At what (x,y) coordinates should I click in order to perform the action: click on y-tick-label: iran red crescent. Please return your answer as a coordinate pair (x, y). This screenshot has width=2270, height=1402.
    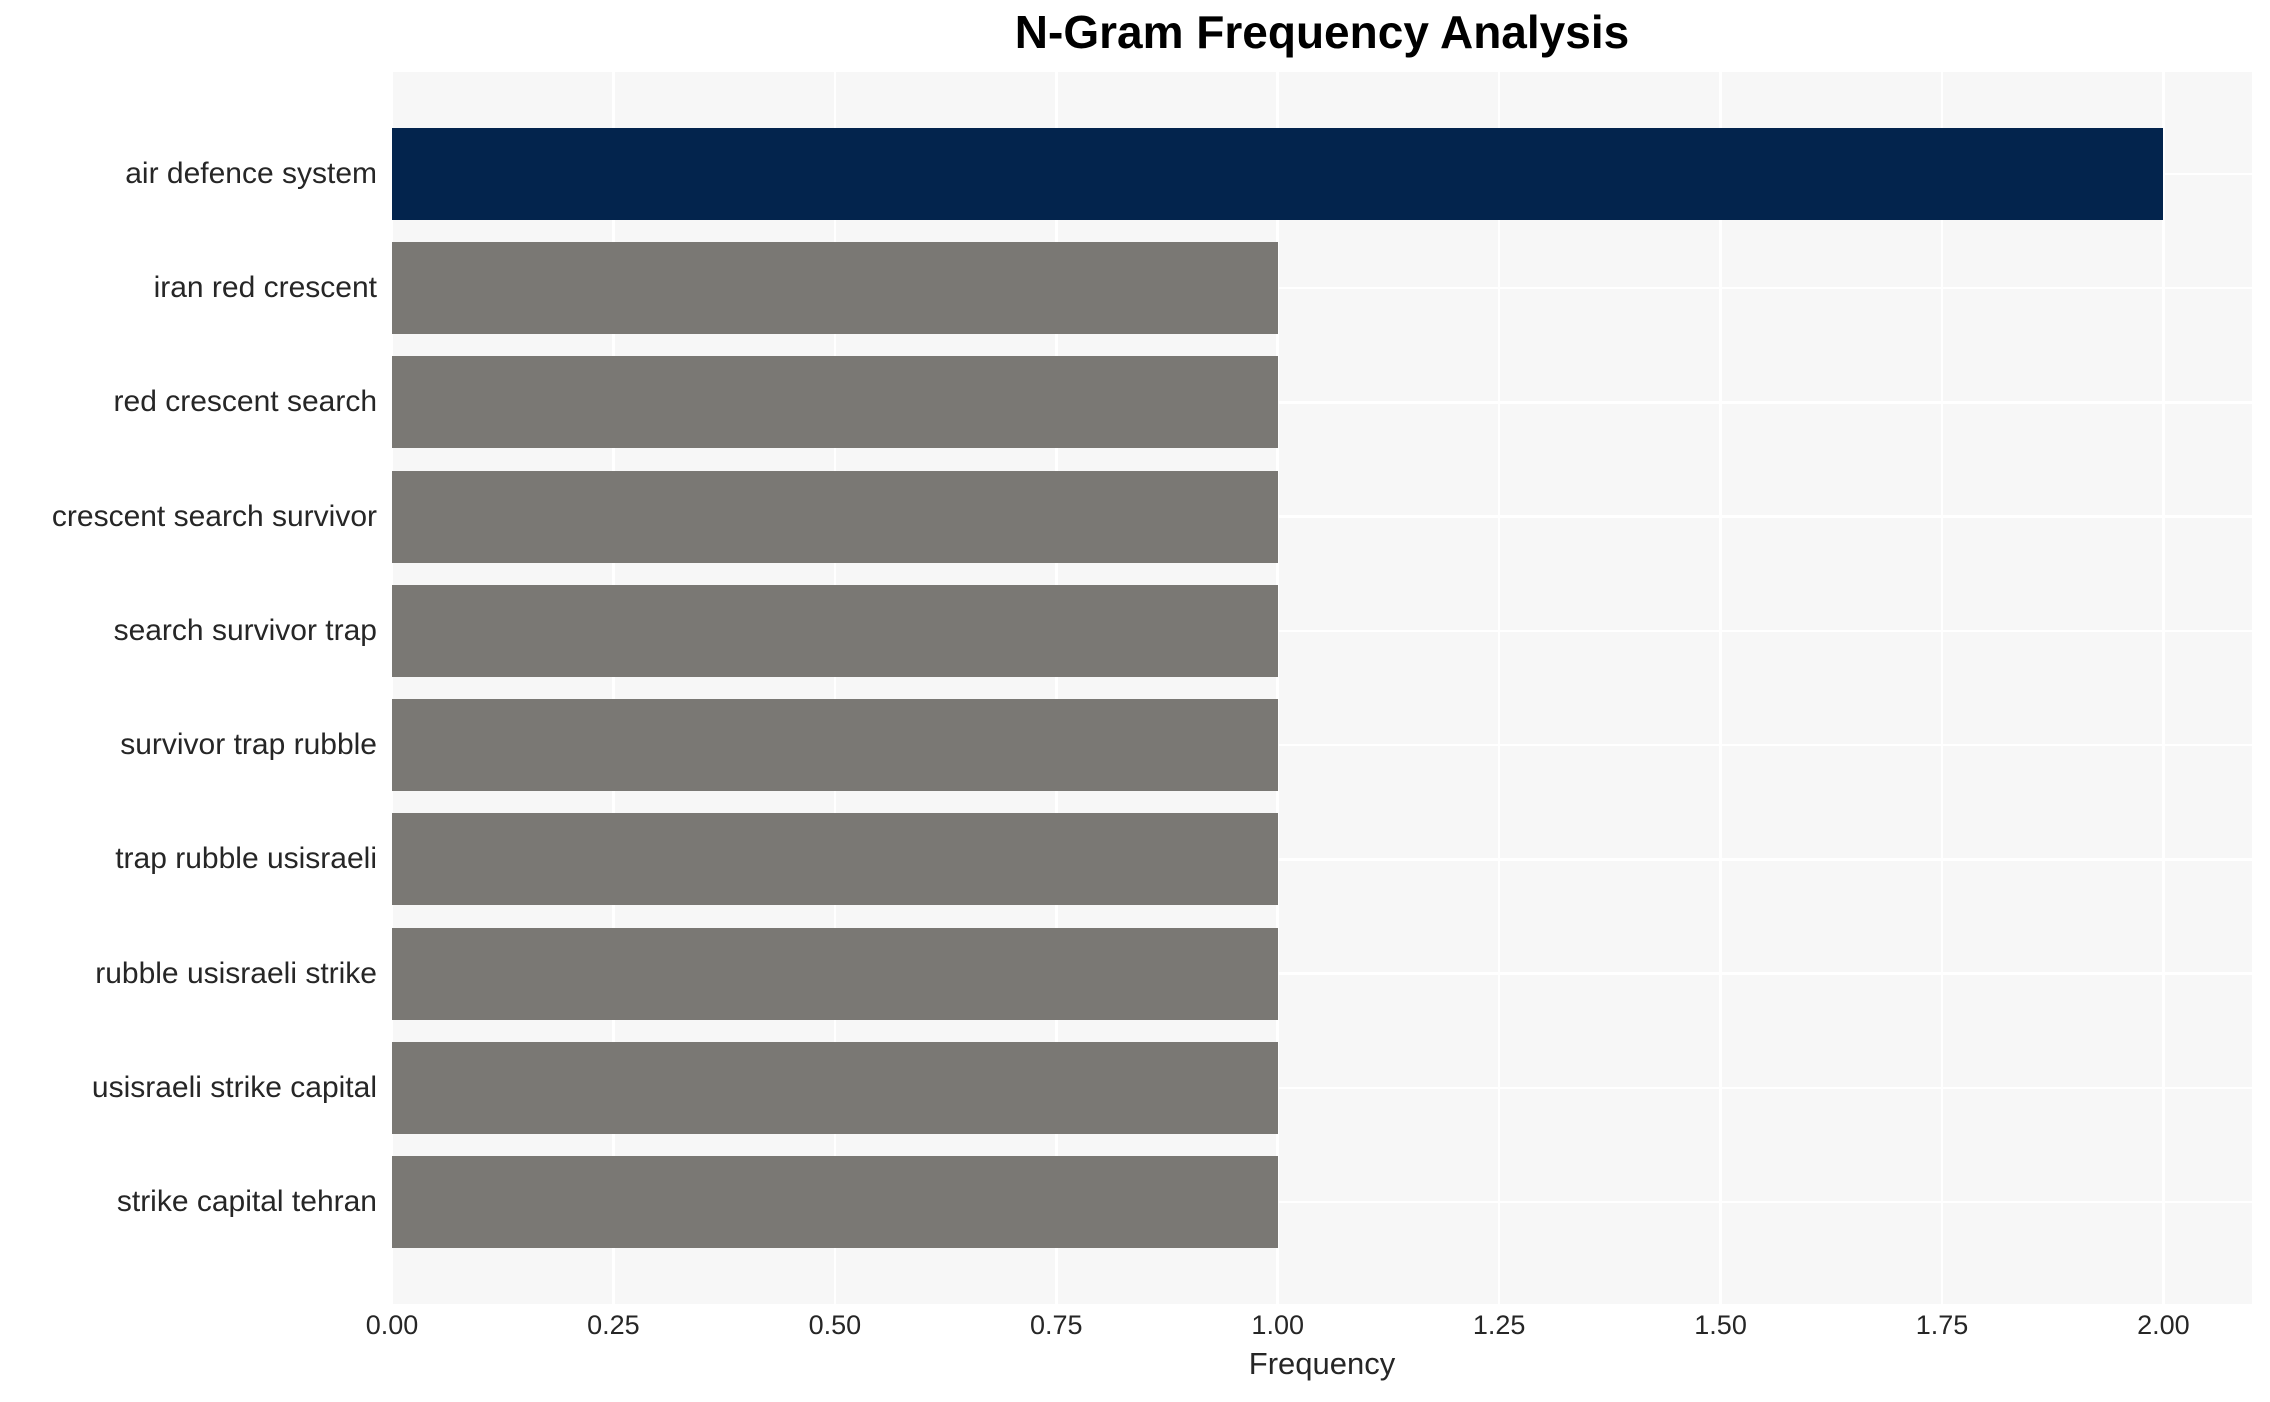
    Looking at the image, I should click on (265, 288).